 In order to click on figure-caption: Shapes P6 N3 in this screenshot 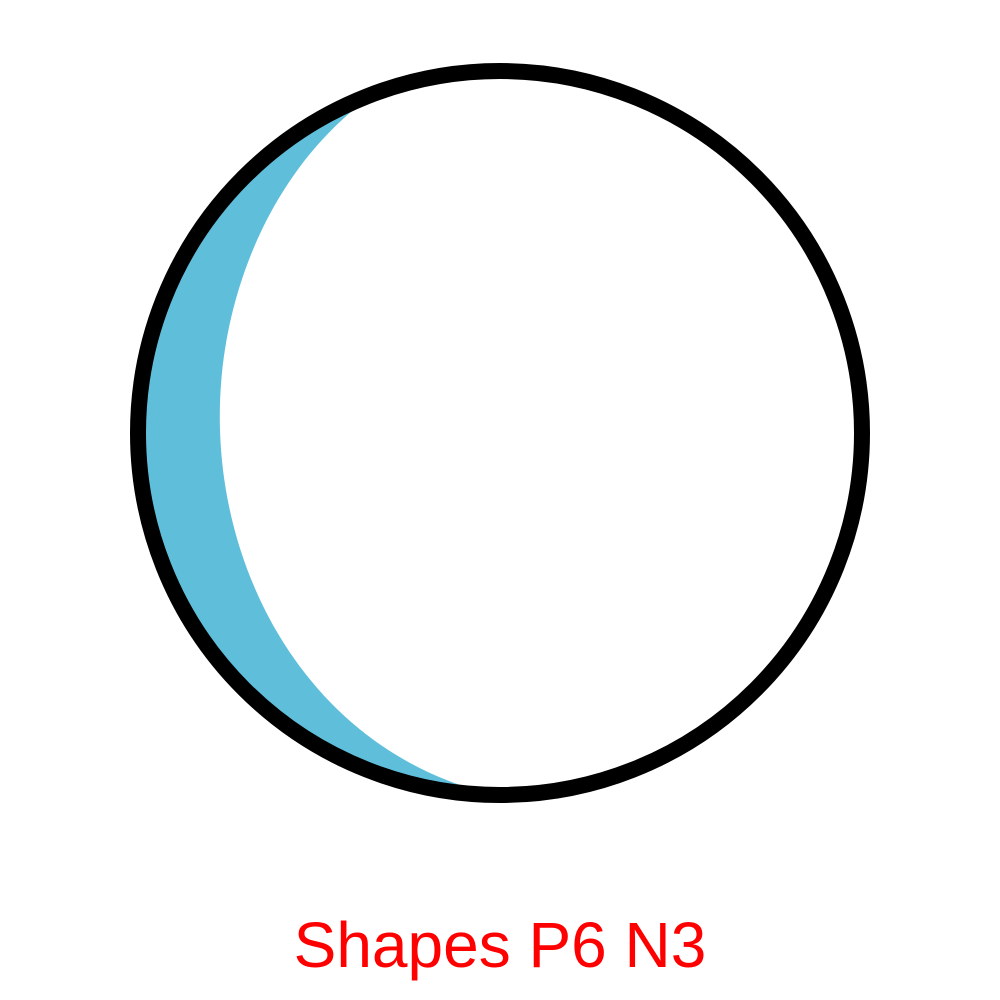, I will do `click(500, 945)`.